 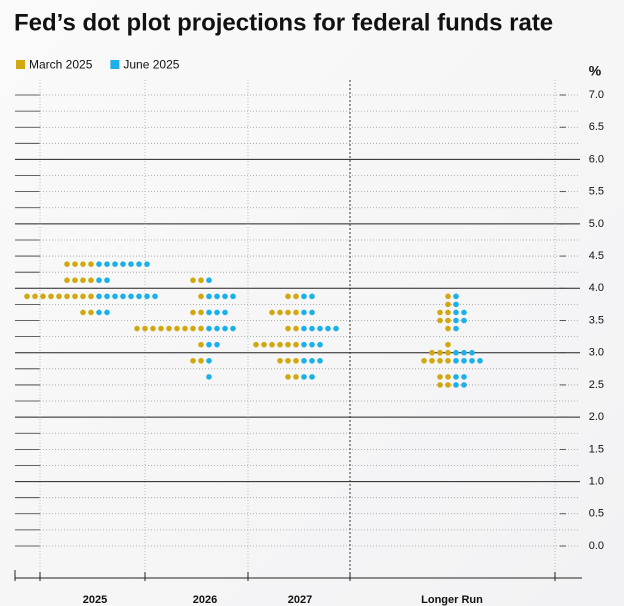 I want to click on y-tick-label: 2.0, so click(x=596, y=417).